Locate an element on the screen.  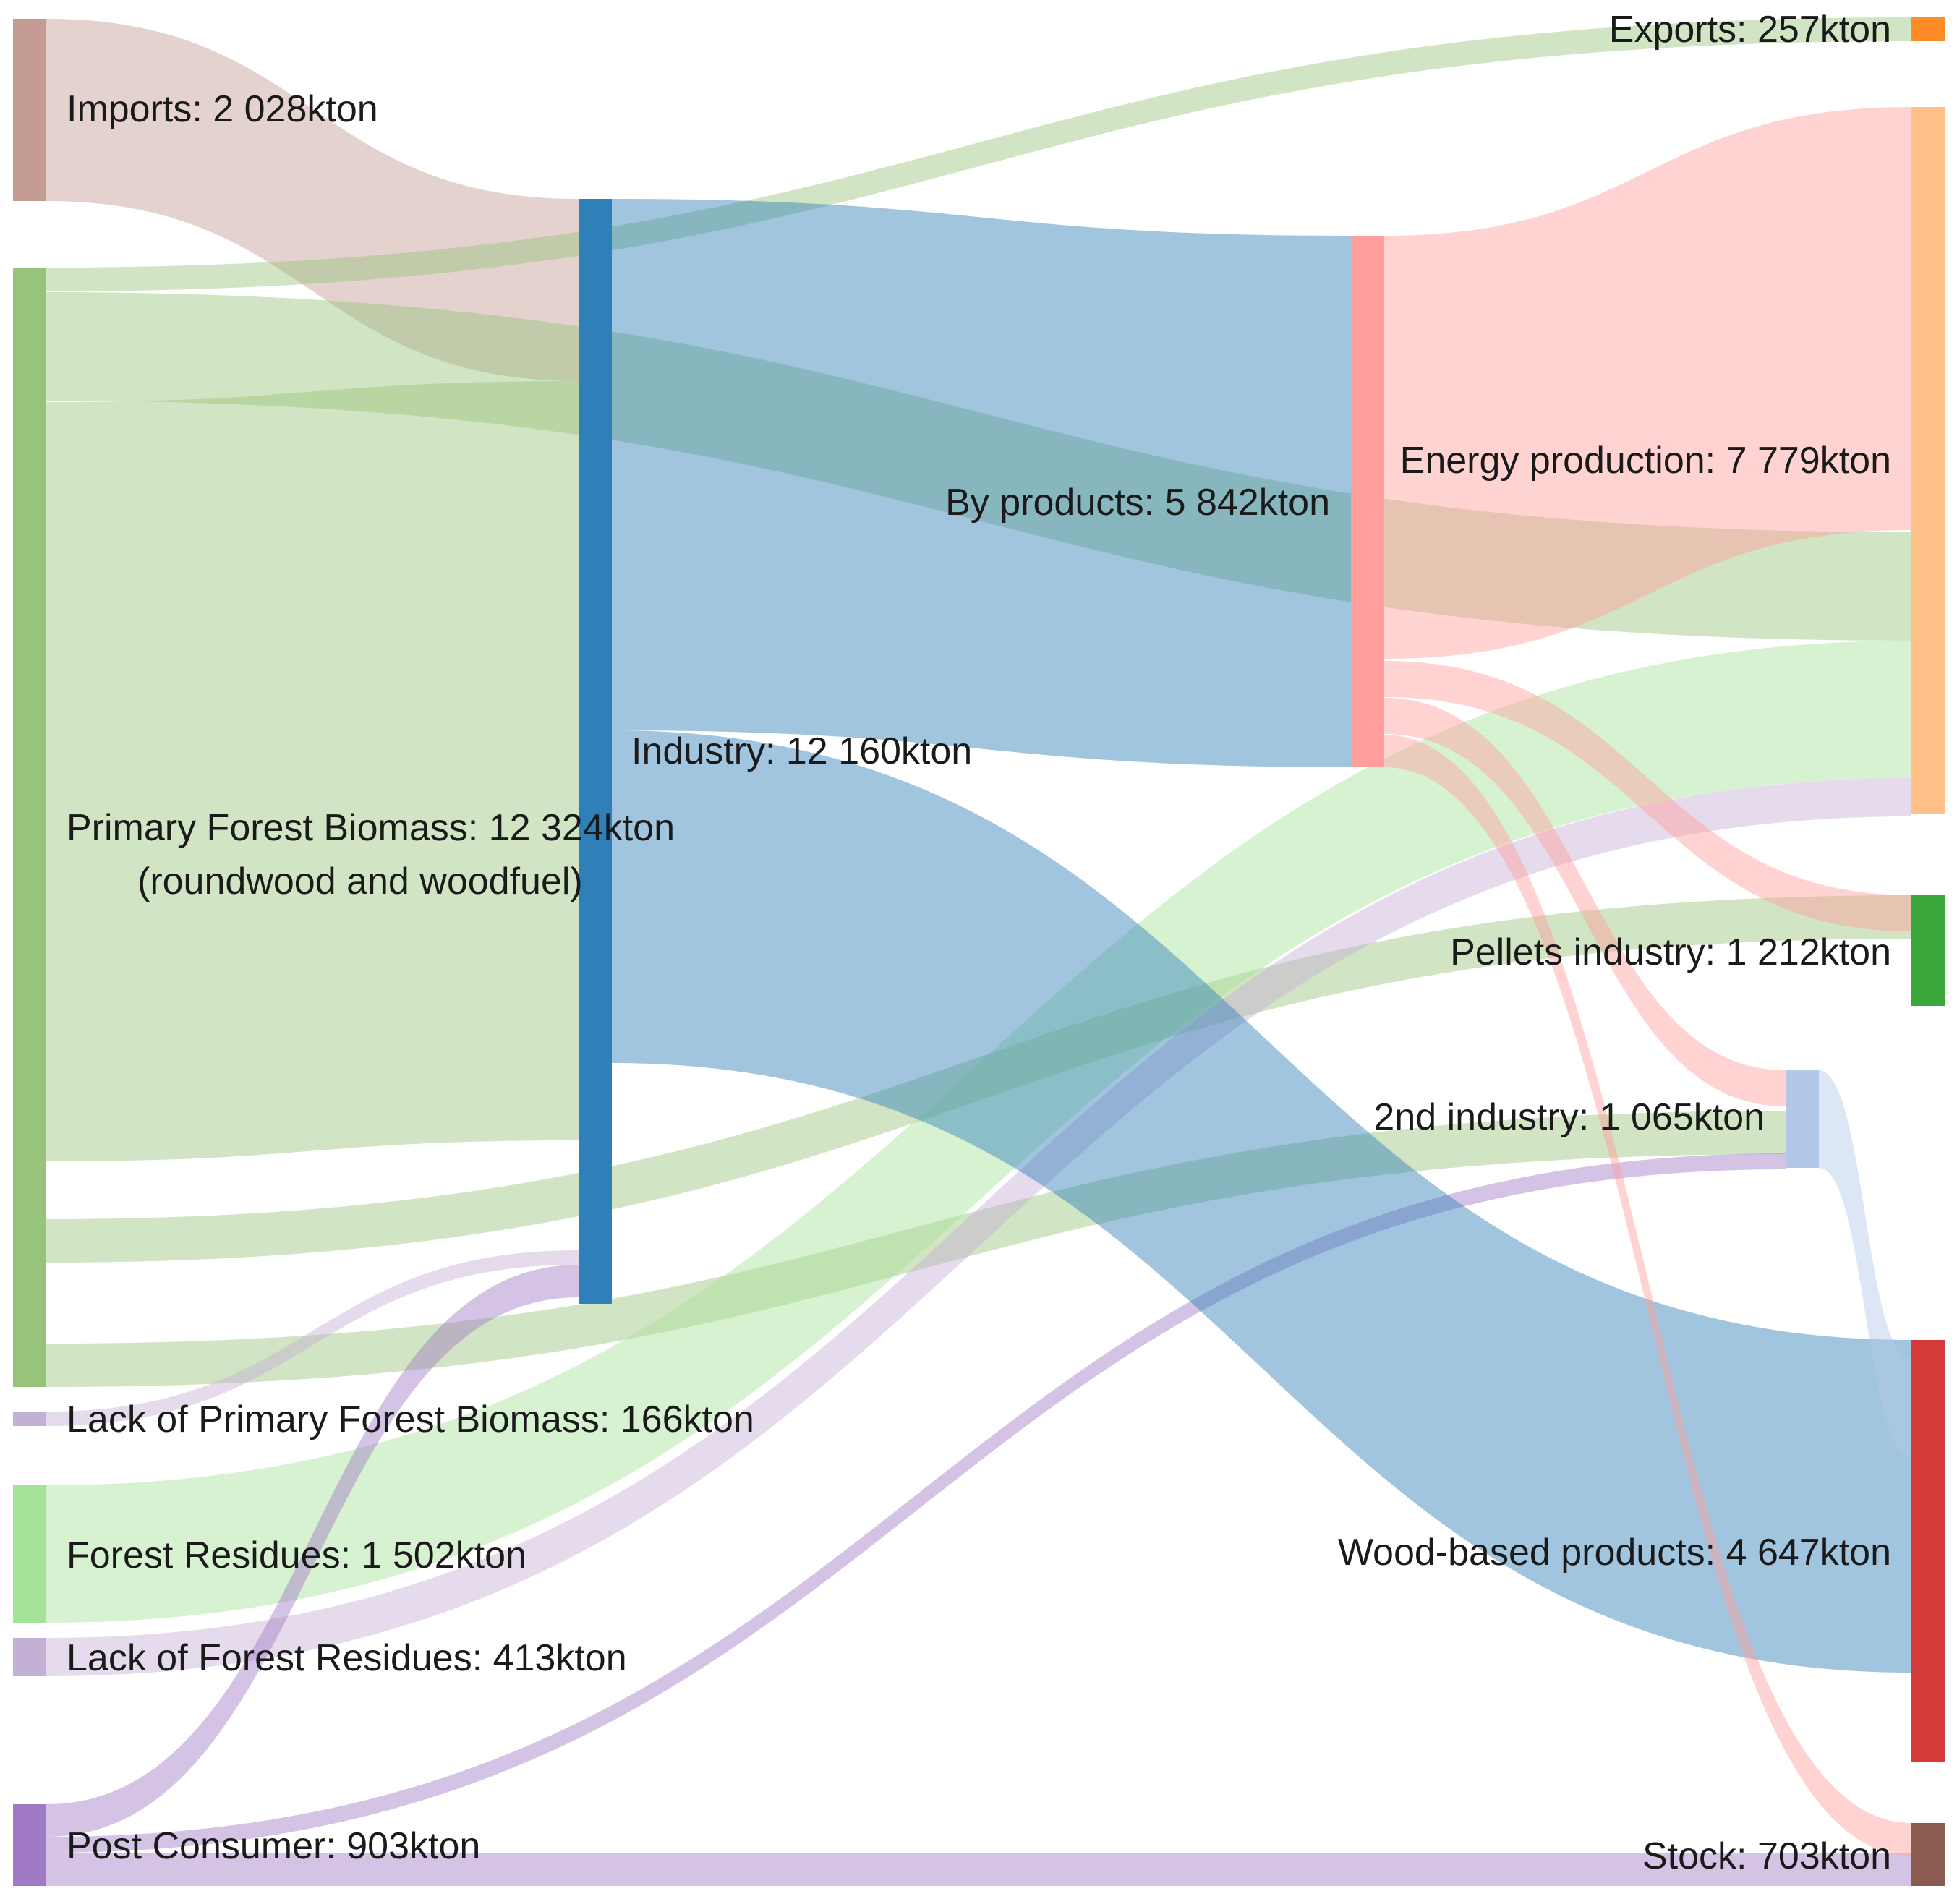
label-byproducts: By products: 5 842kton is located at coordinates (1137, 503).